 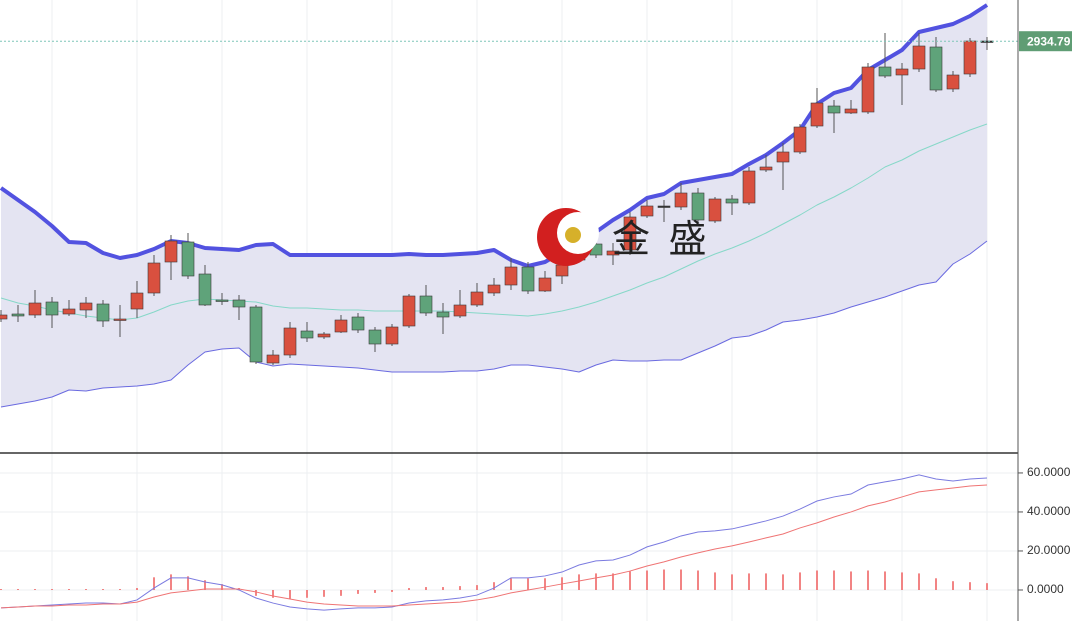 I want to click on logo: 金 盛, so click(x=624, y=237).